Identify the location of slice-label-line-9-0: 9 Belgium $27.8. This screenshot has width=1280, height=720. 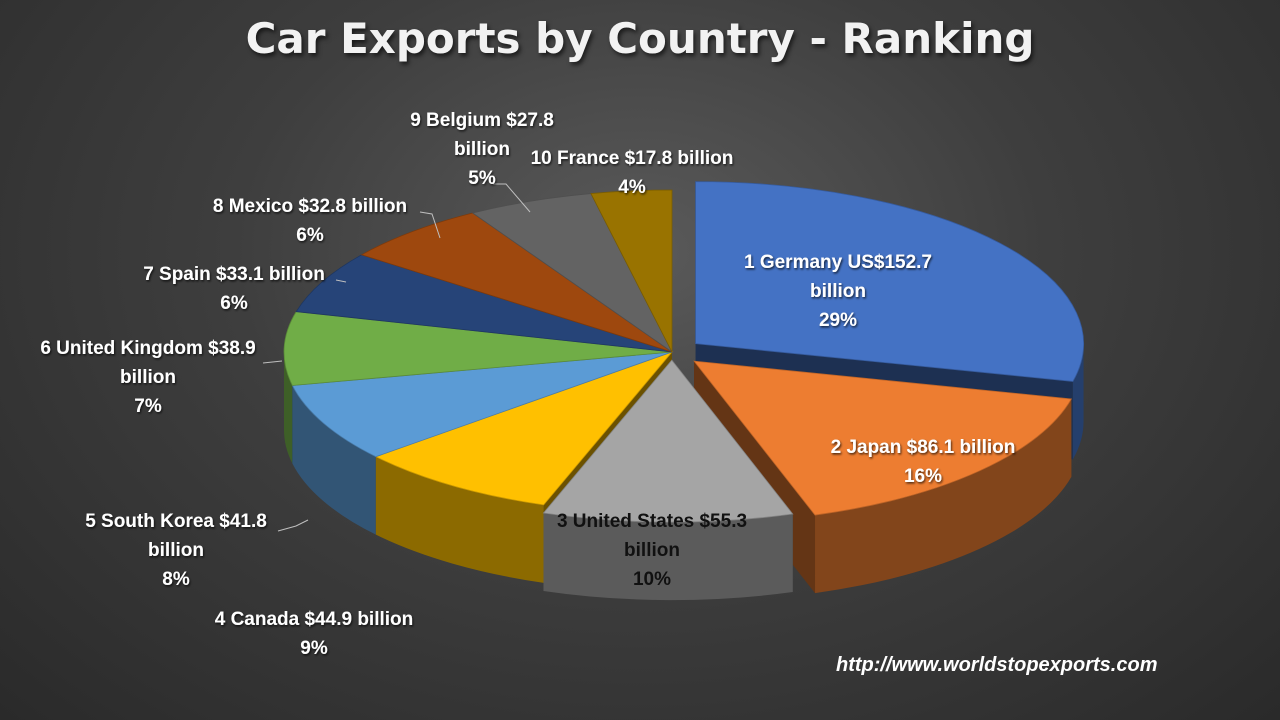
(482, 120).